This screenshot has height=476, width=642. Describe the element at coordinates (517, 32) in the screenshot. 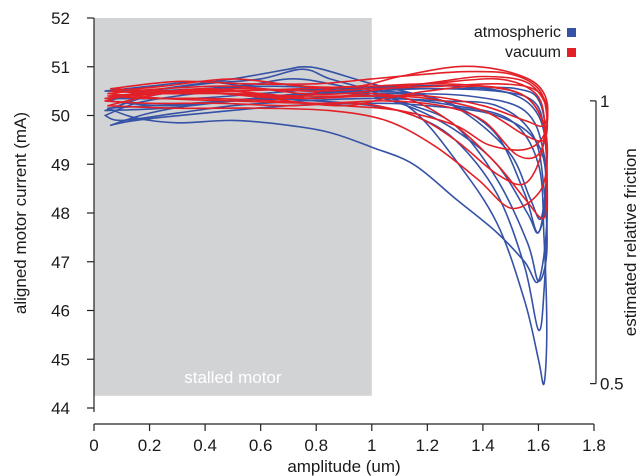

I see `legend-label-atmospheric: atmospheric` at that location.